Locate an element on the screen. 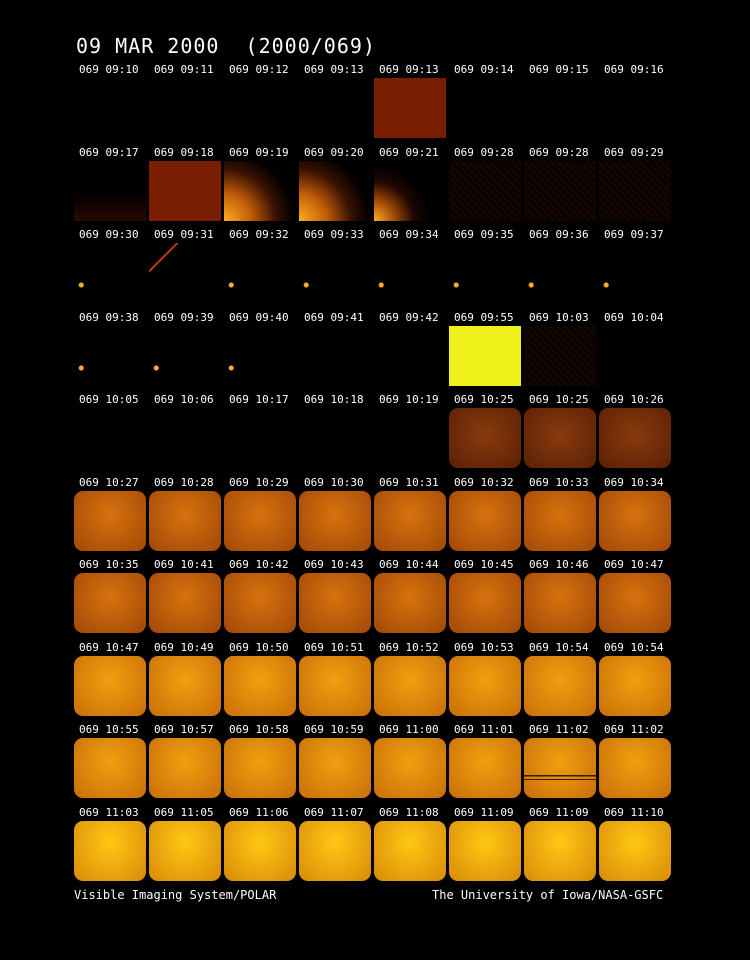  timestamp-label: 069 10:05 is located at coordinates (109, 399).